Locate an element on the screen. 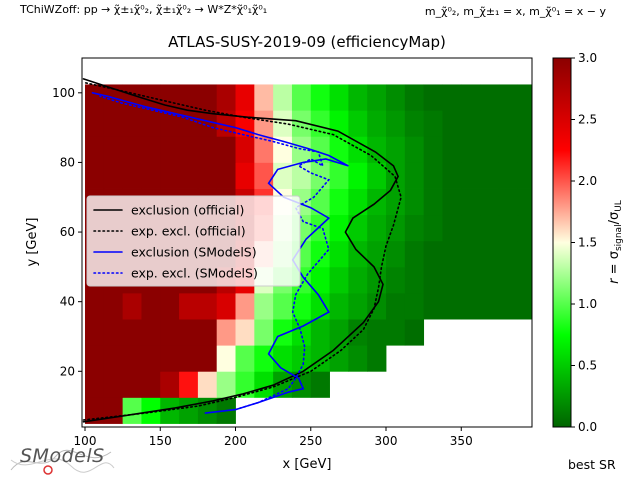 Image resolution: width=640 pixels, height=480 pixels. colorbar-tick-label: 2.5 is located at coordinates (587, 120).